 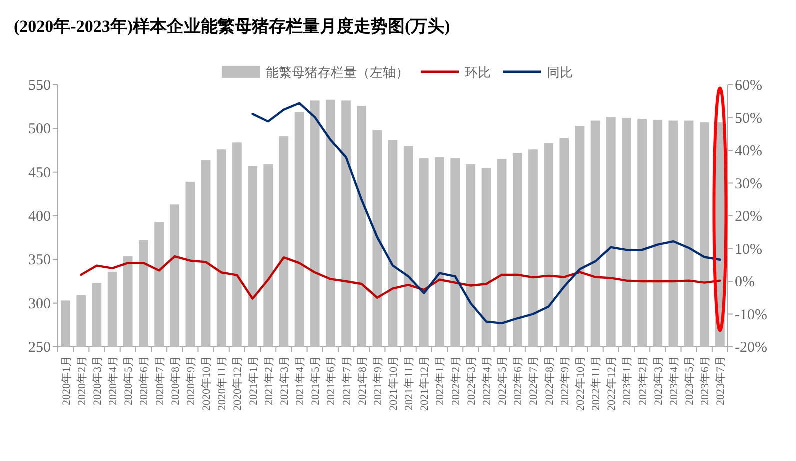 What do you see at coordinates (362, 381) in the screenshot?
I see `x-tick-label: 2021年8月` at bounding box center [362, 381].